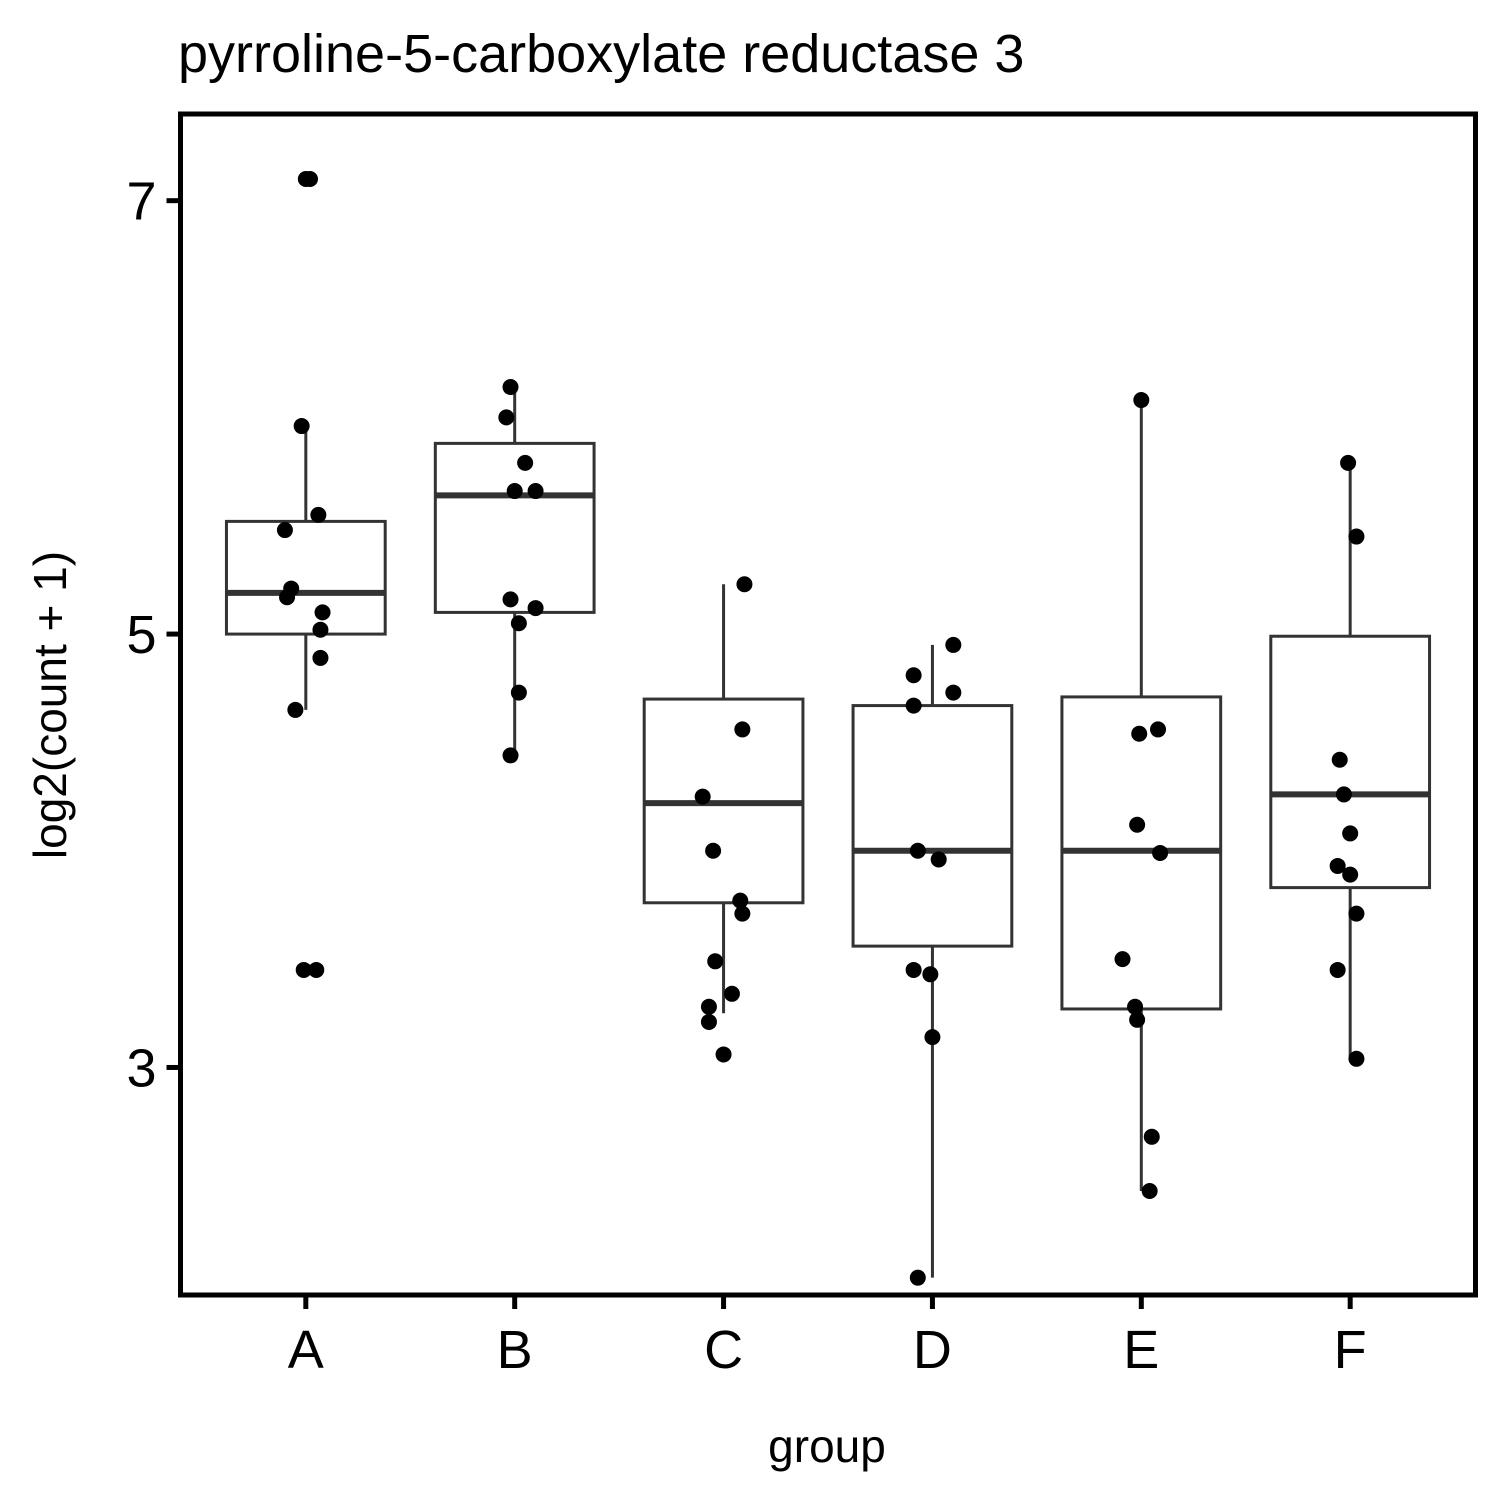  I want to click on x-axis-title: group, so click(827, 1446).